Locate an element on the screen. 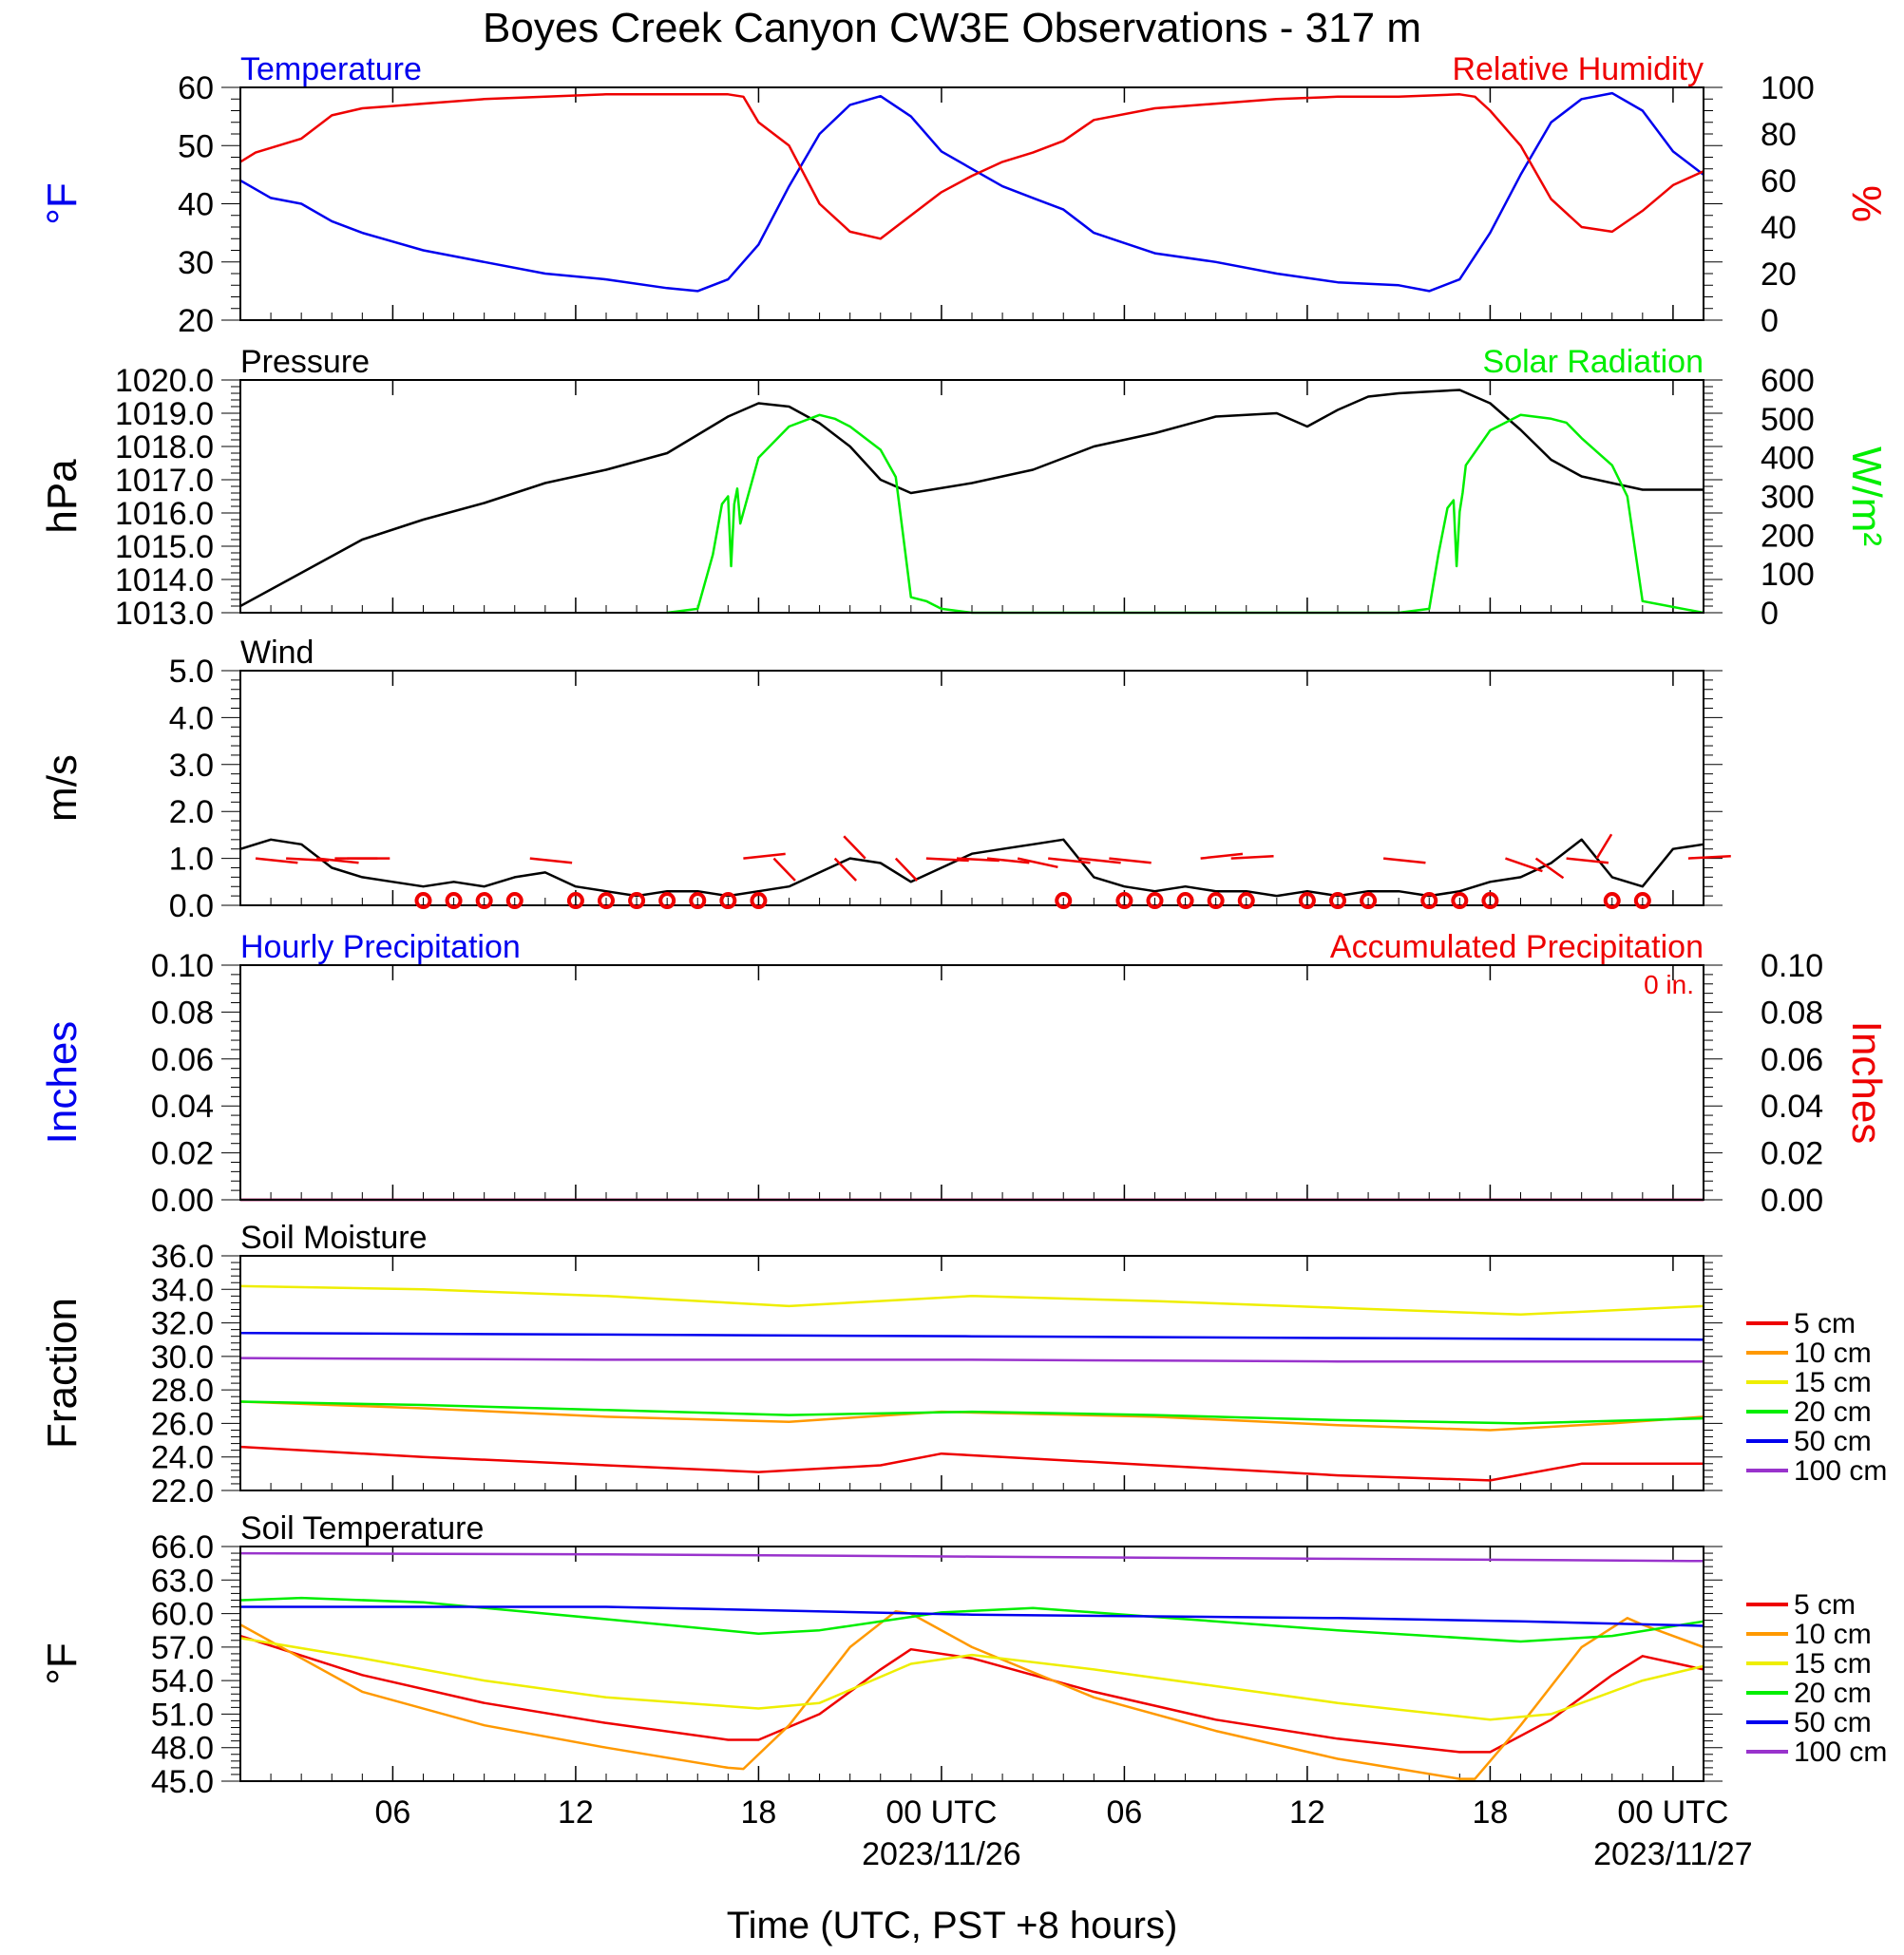  y-tick-label-left: 20 is located at coordinates (196, 321).